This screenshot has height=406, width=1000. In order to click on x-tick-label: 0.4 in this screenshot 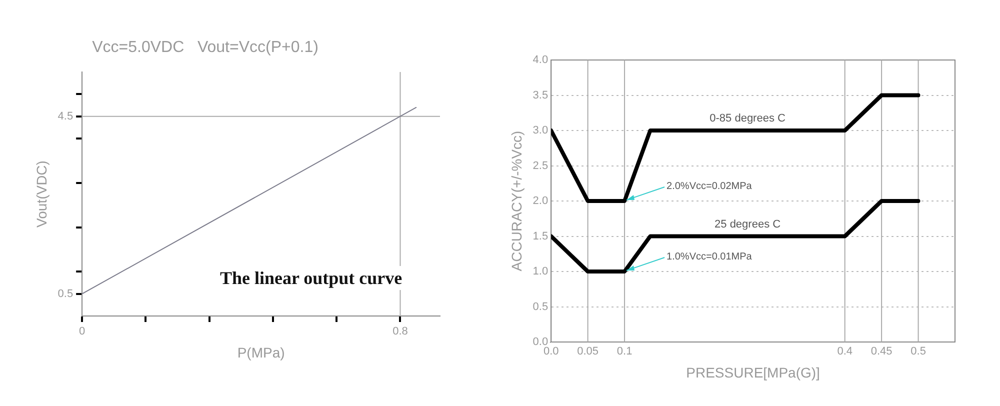, I will do `click(844, 352)`.